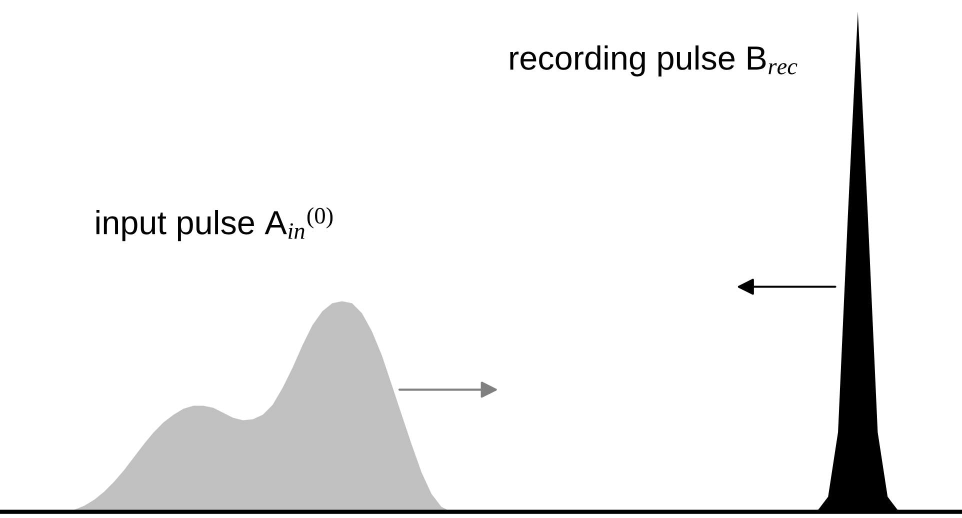  Describe the element at coordinates (214, 224) in the screenshot. I see `series-label: input pulse A$_{in}$$^{(0)}$` at that location.